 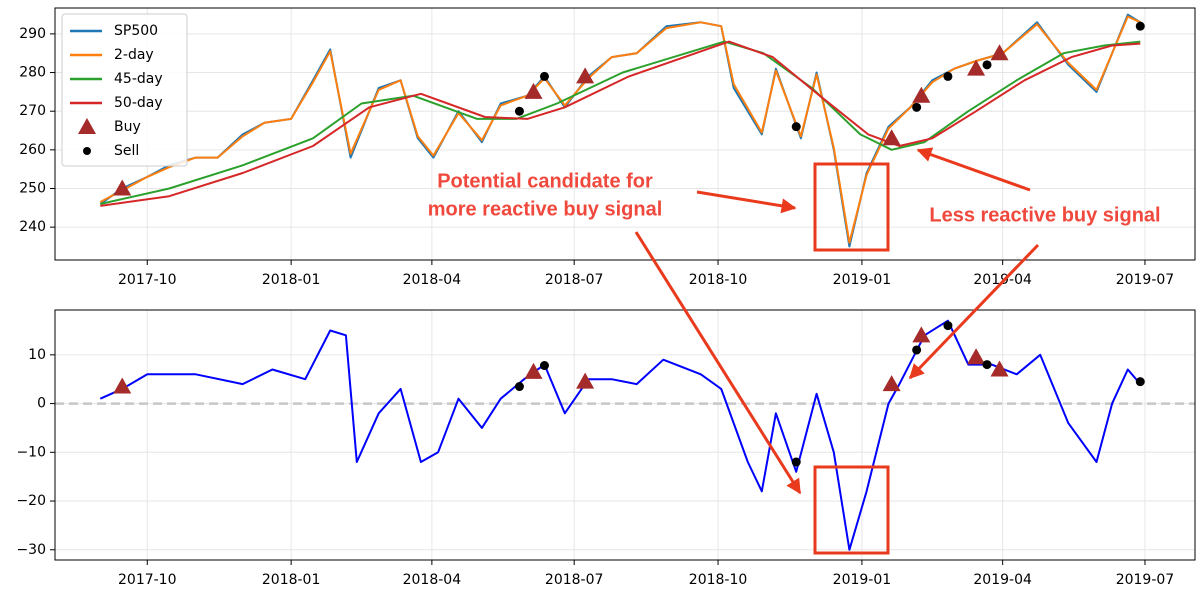 What do you see at coordinates (32, 34) in the screenshot?
I see `y-tick-label: 290` at bounding box center [32, 34].